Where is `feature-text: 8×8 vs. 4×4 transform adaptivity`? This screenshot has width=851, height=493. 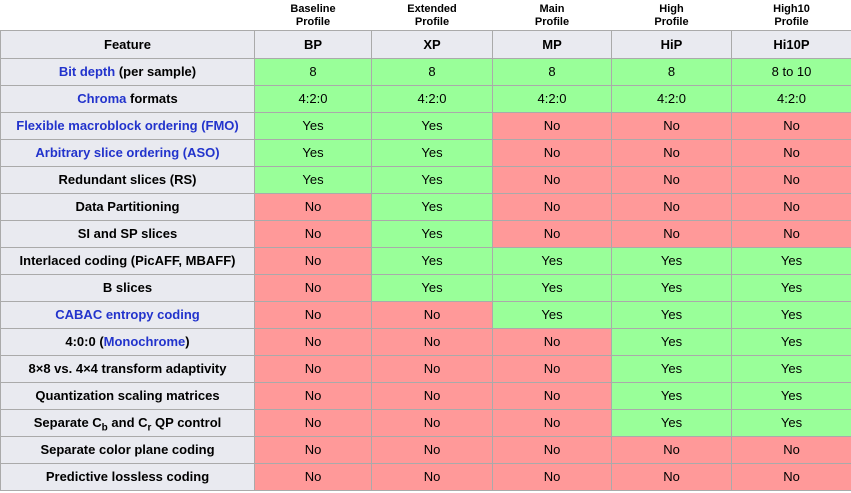
feature-text: 8×8 vs. 4×4 transform adaptivity is located at coordinates (127, 368).